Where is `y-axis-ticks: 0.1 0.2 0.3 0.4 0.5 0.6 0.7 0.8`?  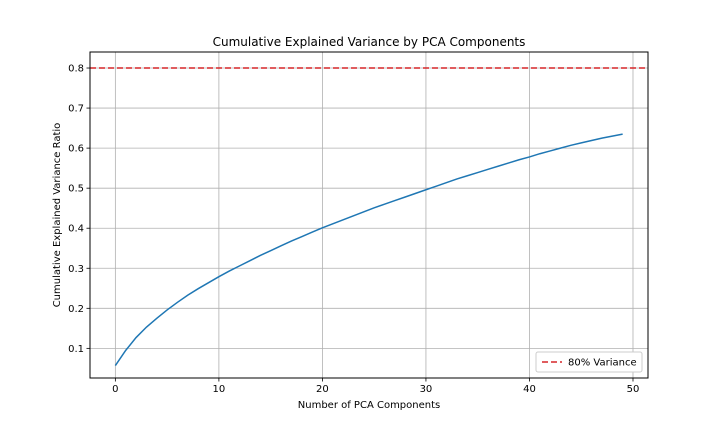
y-axis-ticks: 0.1 0.2 0.3 0.4 0.5 0.6 0.7 0.8 is located at coordinates (79, 209).